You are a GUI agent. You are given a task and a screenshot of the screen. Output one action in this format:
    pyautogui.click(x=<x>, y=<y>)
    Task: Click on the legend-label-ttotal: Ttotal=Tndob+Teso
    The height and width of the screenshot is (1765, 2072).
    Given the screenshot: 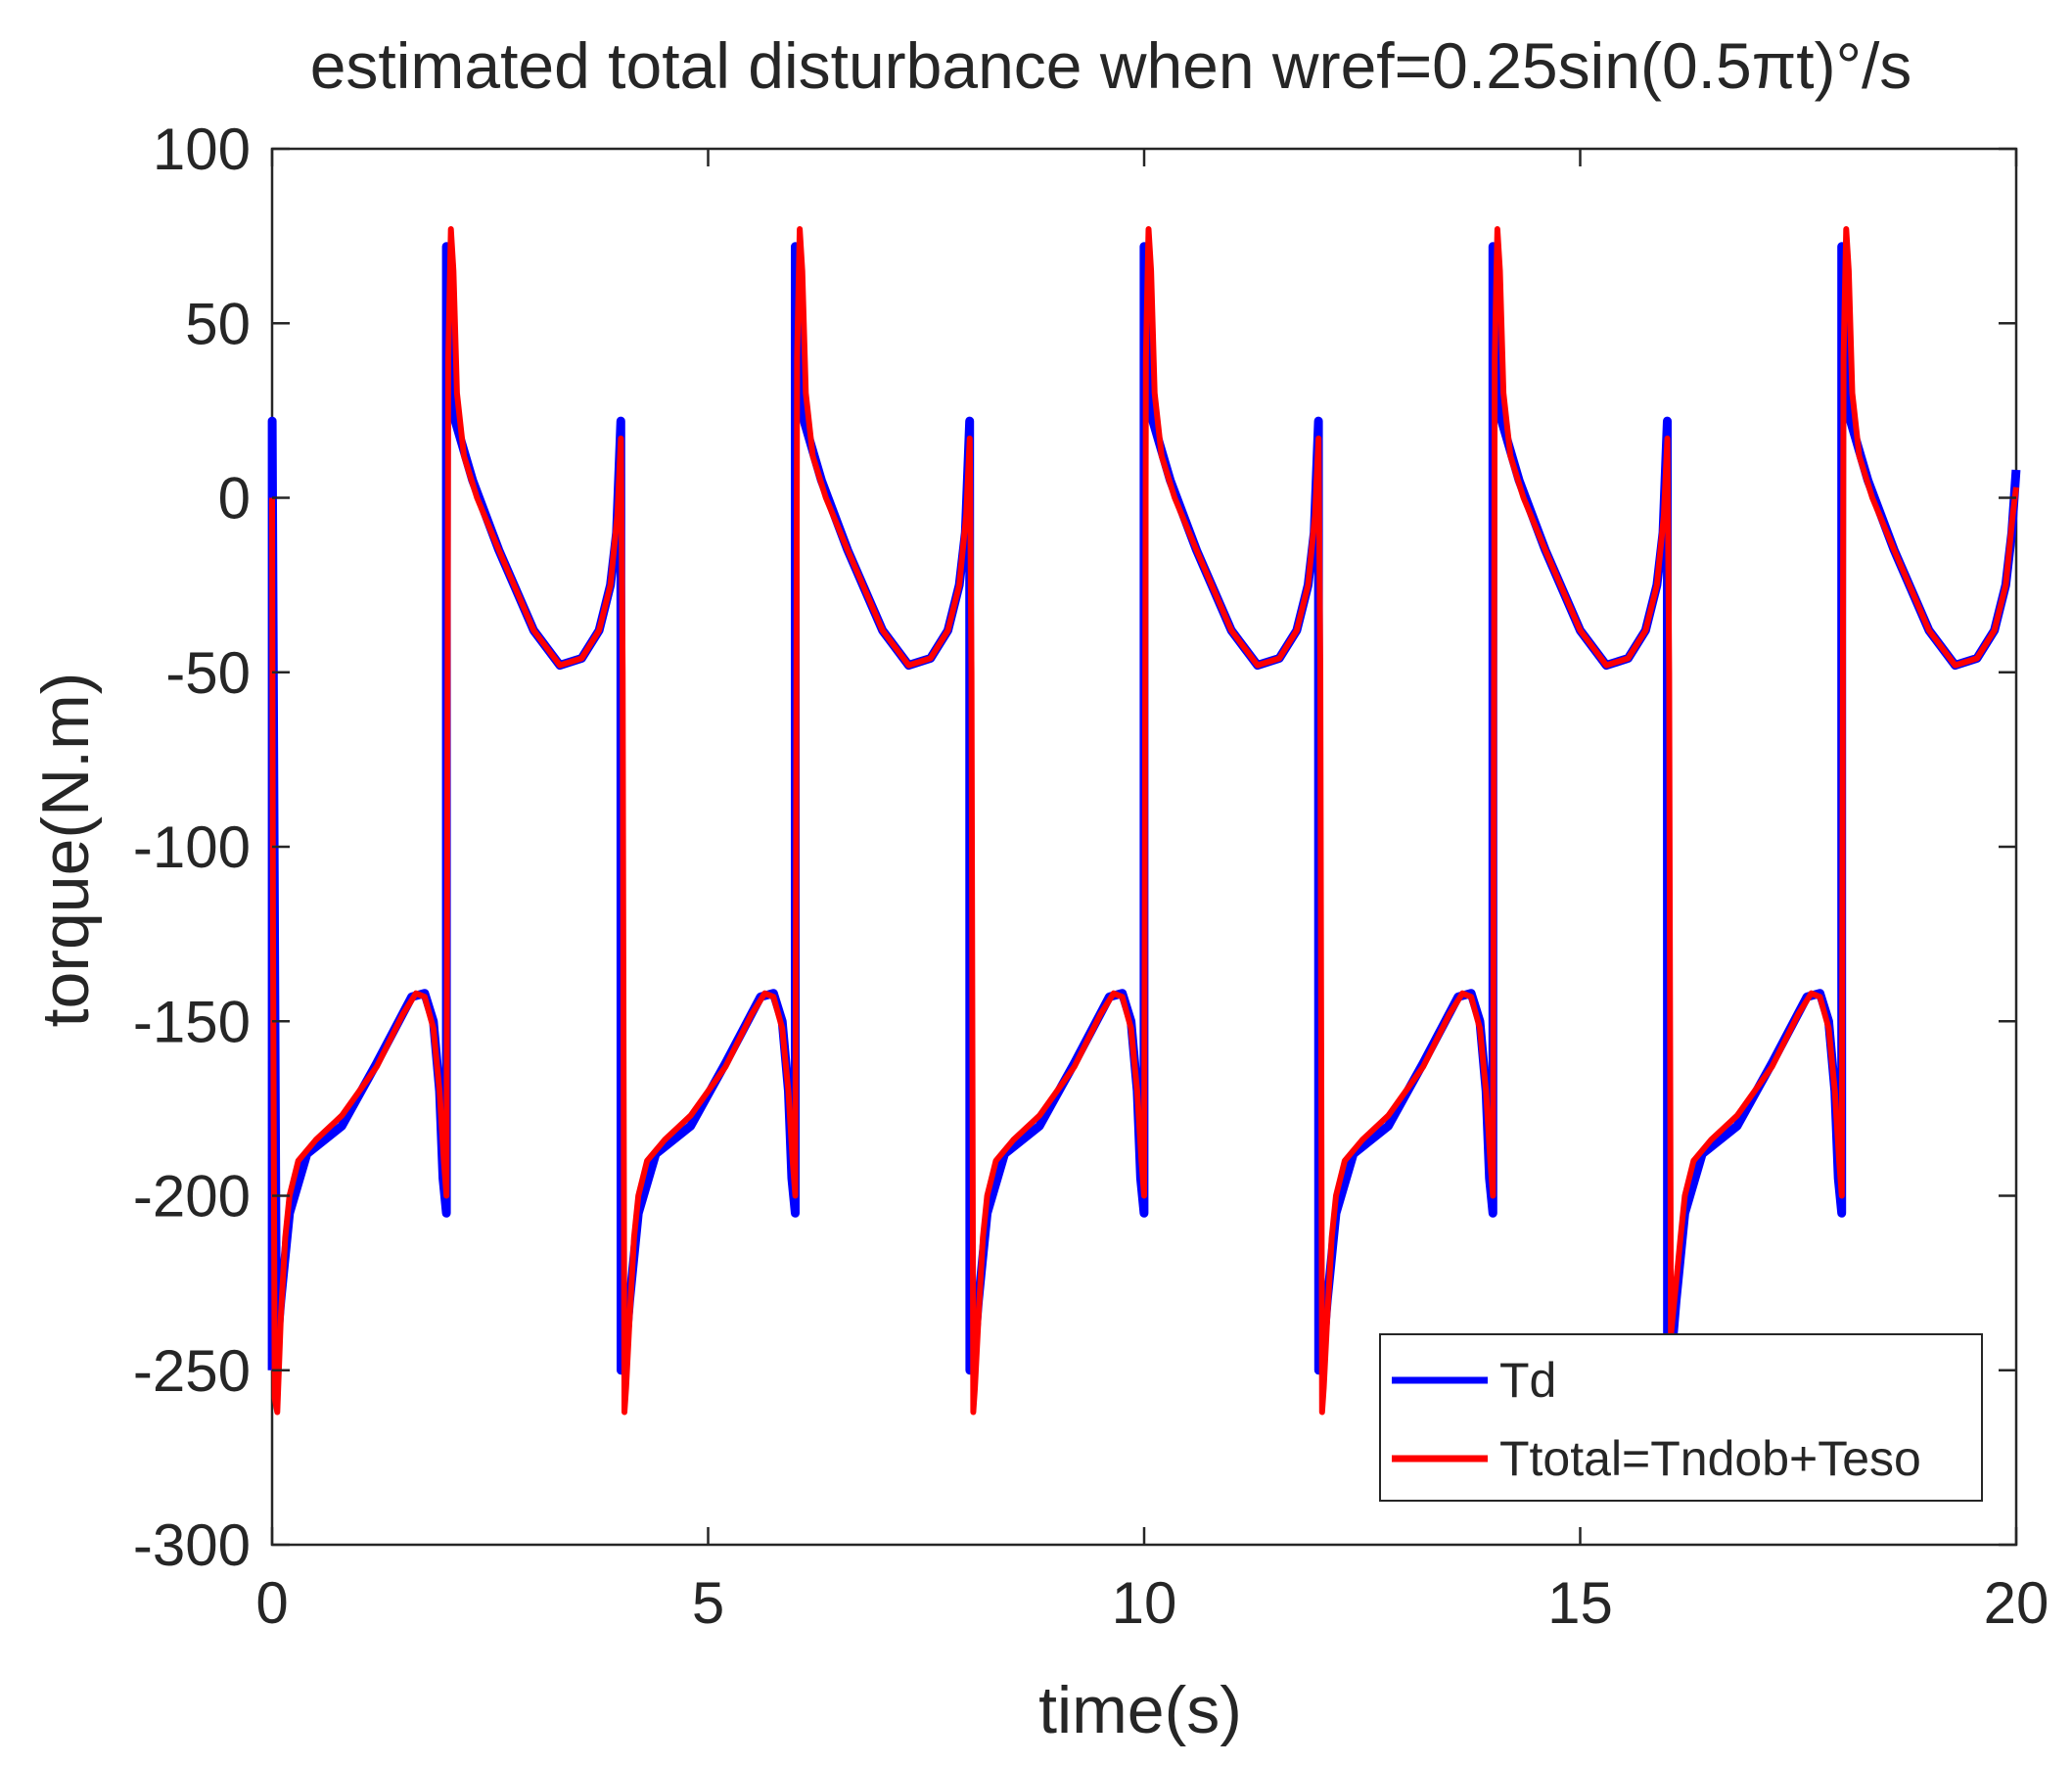 What is the action you would take?
    pyautogui.click(x=1710, y=1459)
    